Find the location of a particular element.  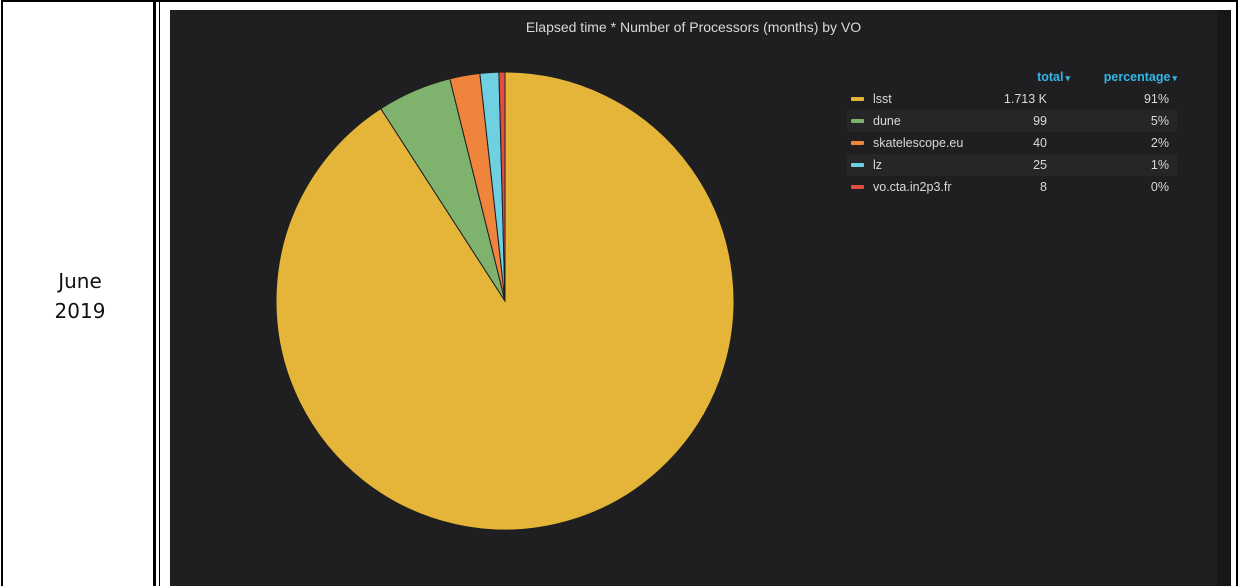

legend-item: lz 25 1% is located at coordinates (1012, 165).